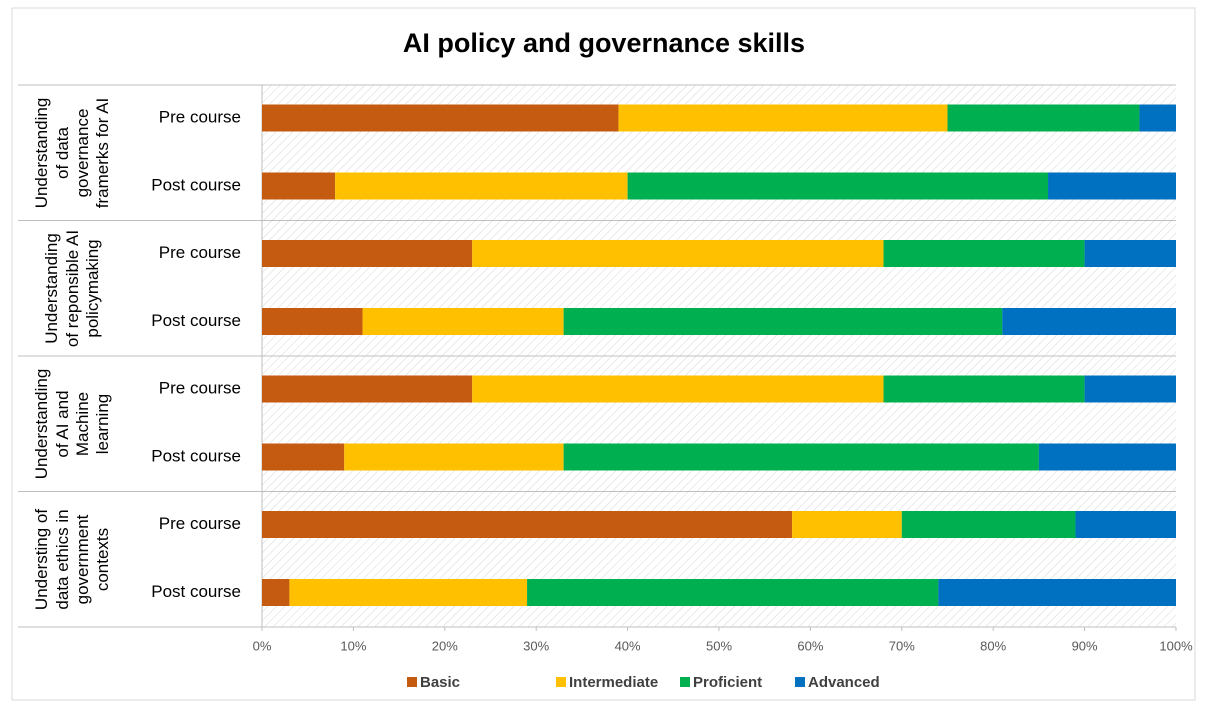  I want to click on x-tick-label: 40%, so click(628, 645).